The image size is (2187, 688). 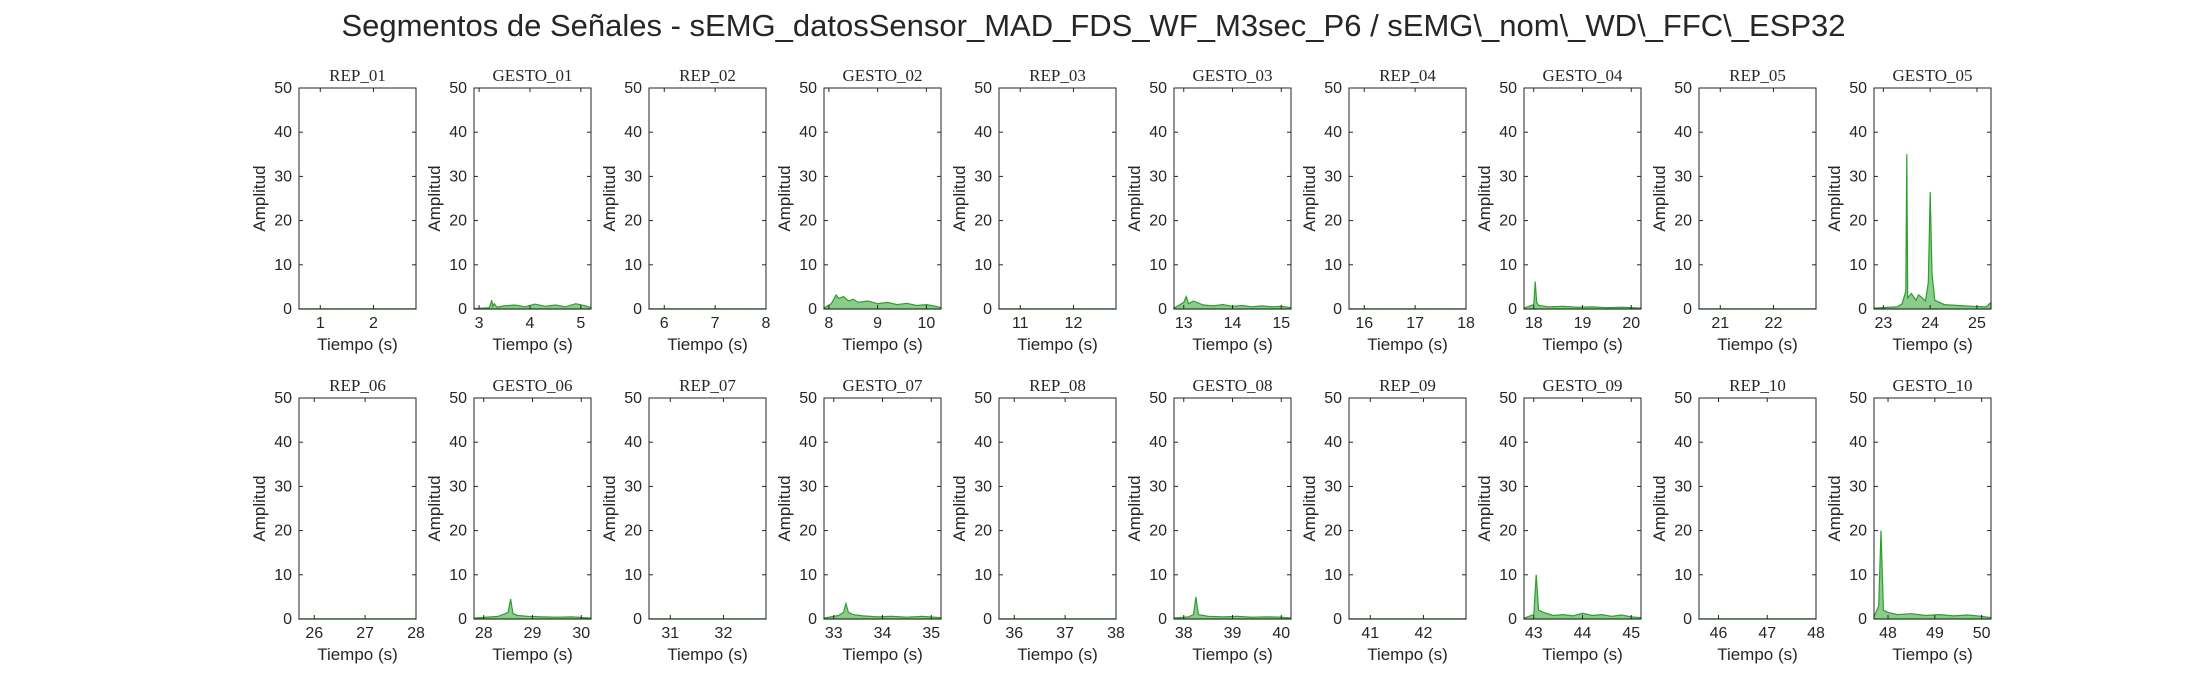 I want to click on chart-20-ytick-label: 0, so click(x=1862, y=619).